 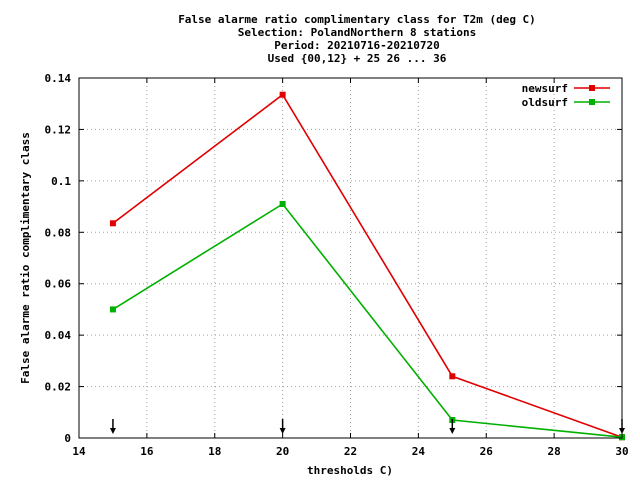 What do you see at coordinates (487, 451) in the screenshot?
I see `x-tick-label: 26` at bounding box center [487, 451].